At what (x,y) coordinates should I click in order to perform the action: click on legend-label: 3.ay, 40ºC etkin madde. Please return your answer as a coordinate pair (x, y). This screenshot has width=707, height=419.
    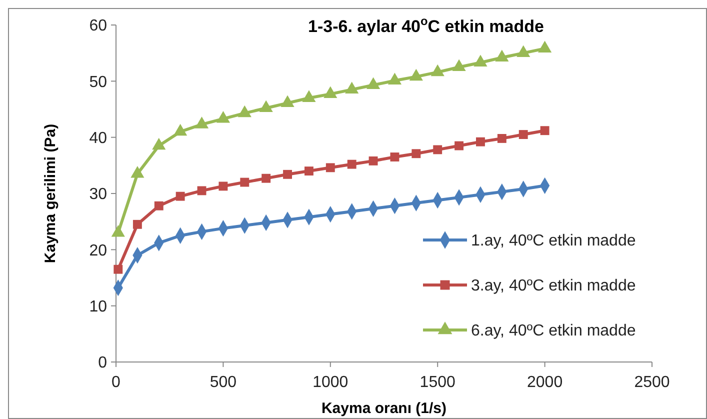
    Looking at the image, I should click on (553, 286).